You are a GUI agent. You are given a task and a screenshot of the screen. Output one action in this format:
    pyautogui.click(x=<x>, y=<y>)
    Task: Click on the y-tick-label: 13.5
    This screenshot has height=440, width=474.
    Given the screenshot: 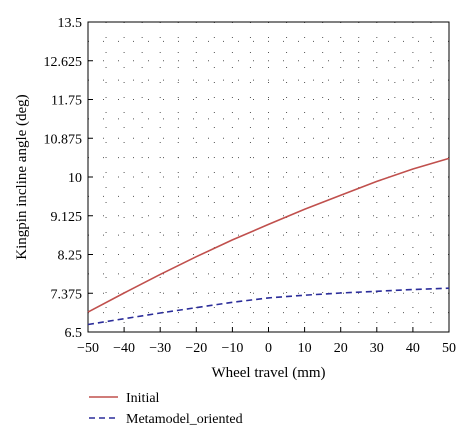 What is the action you would take?
    pyautogui.click(x=70, y=23)
    